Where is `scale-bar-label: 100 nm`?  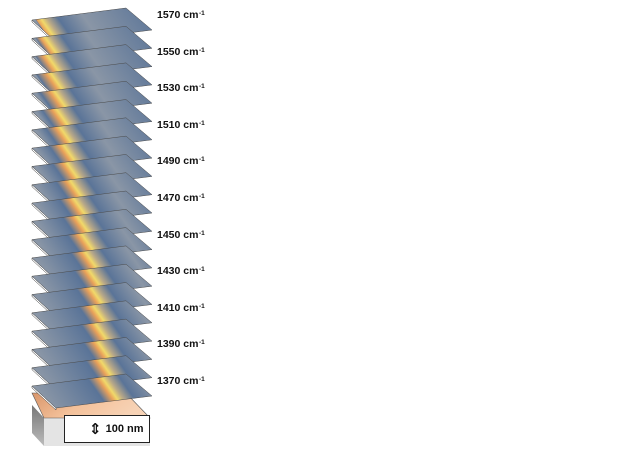
scale-bar-label: 100 nm is located at coordinates (124, 429).